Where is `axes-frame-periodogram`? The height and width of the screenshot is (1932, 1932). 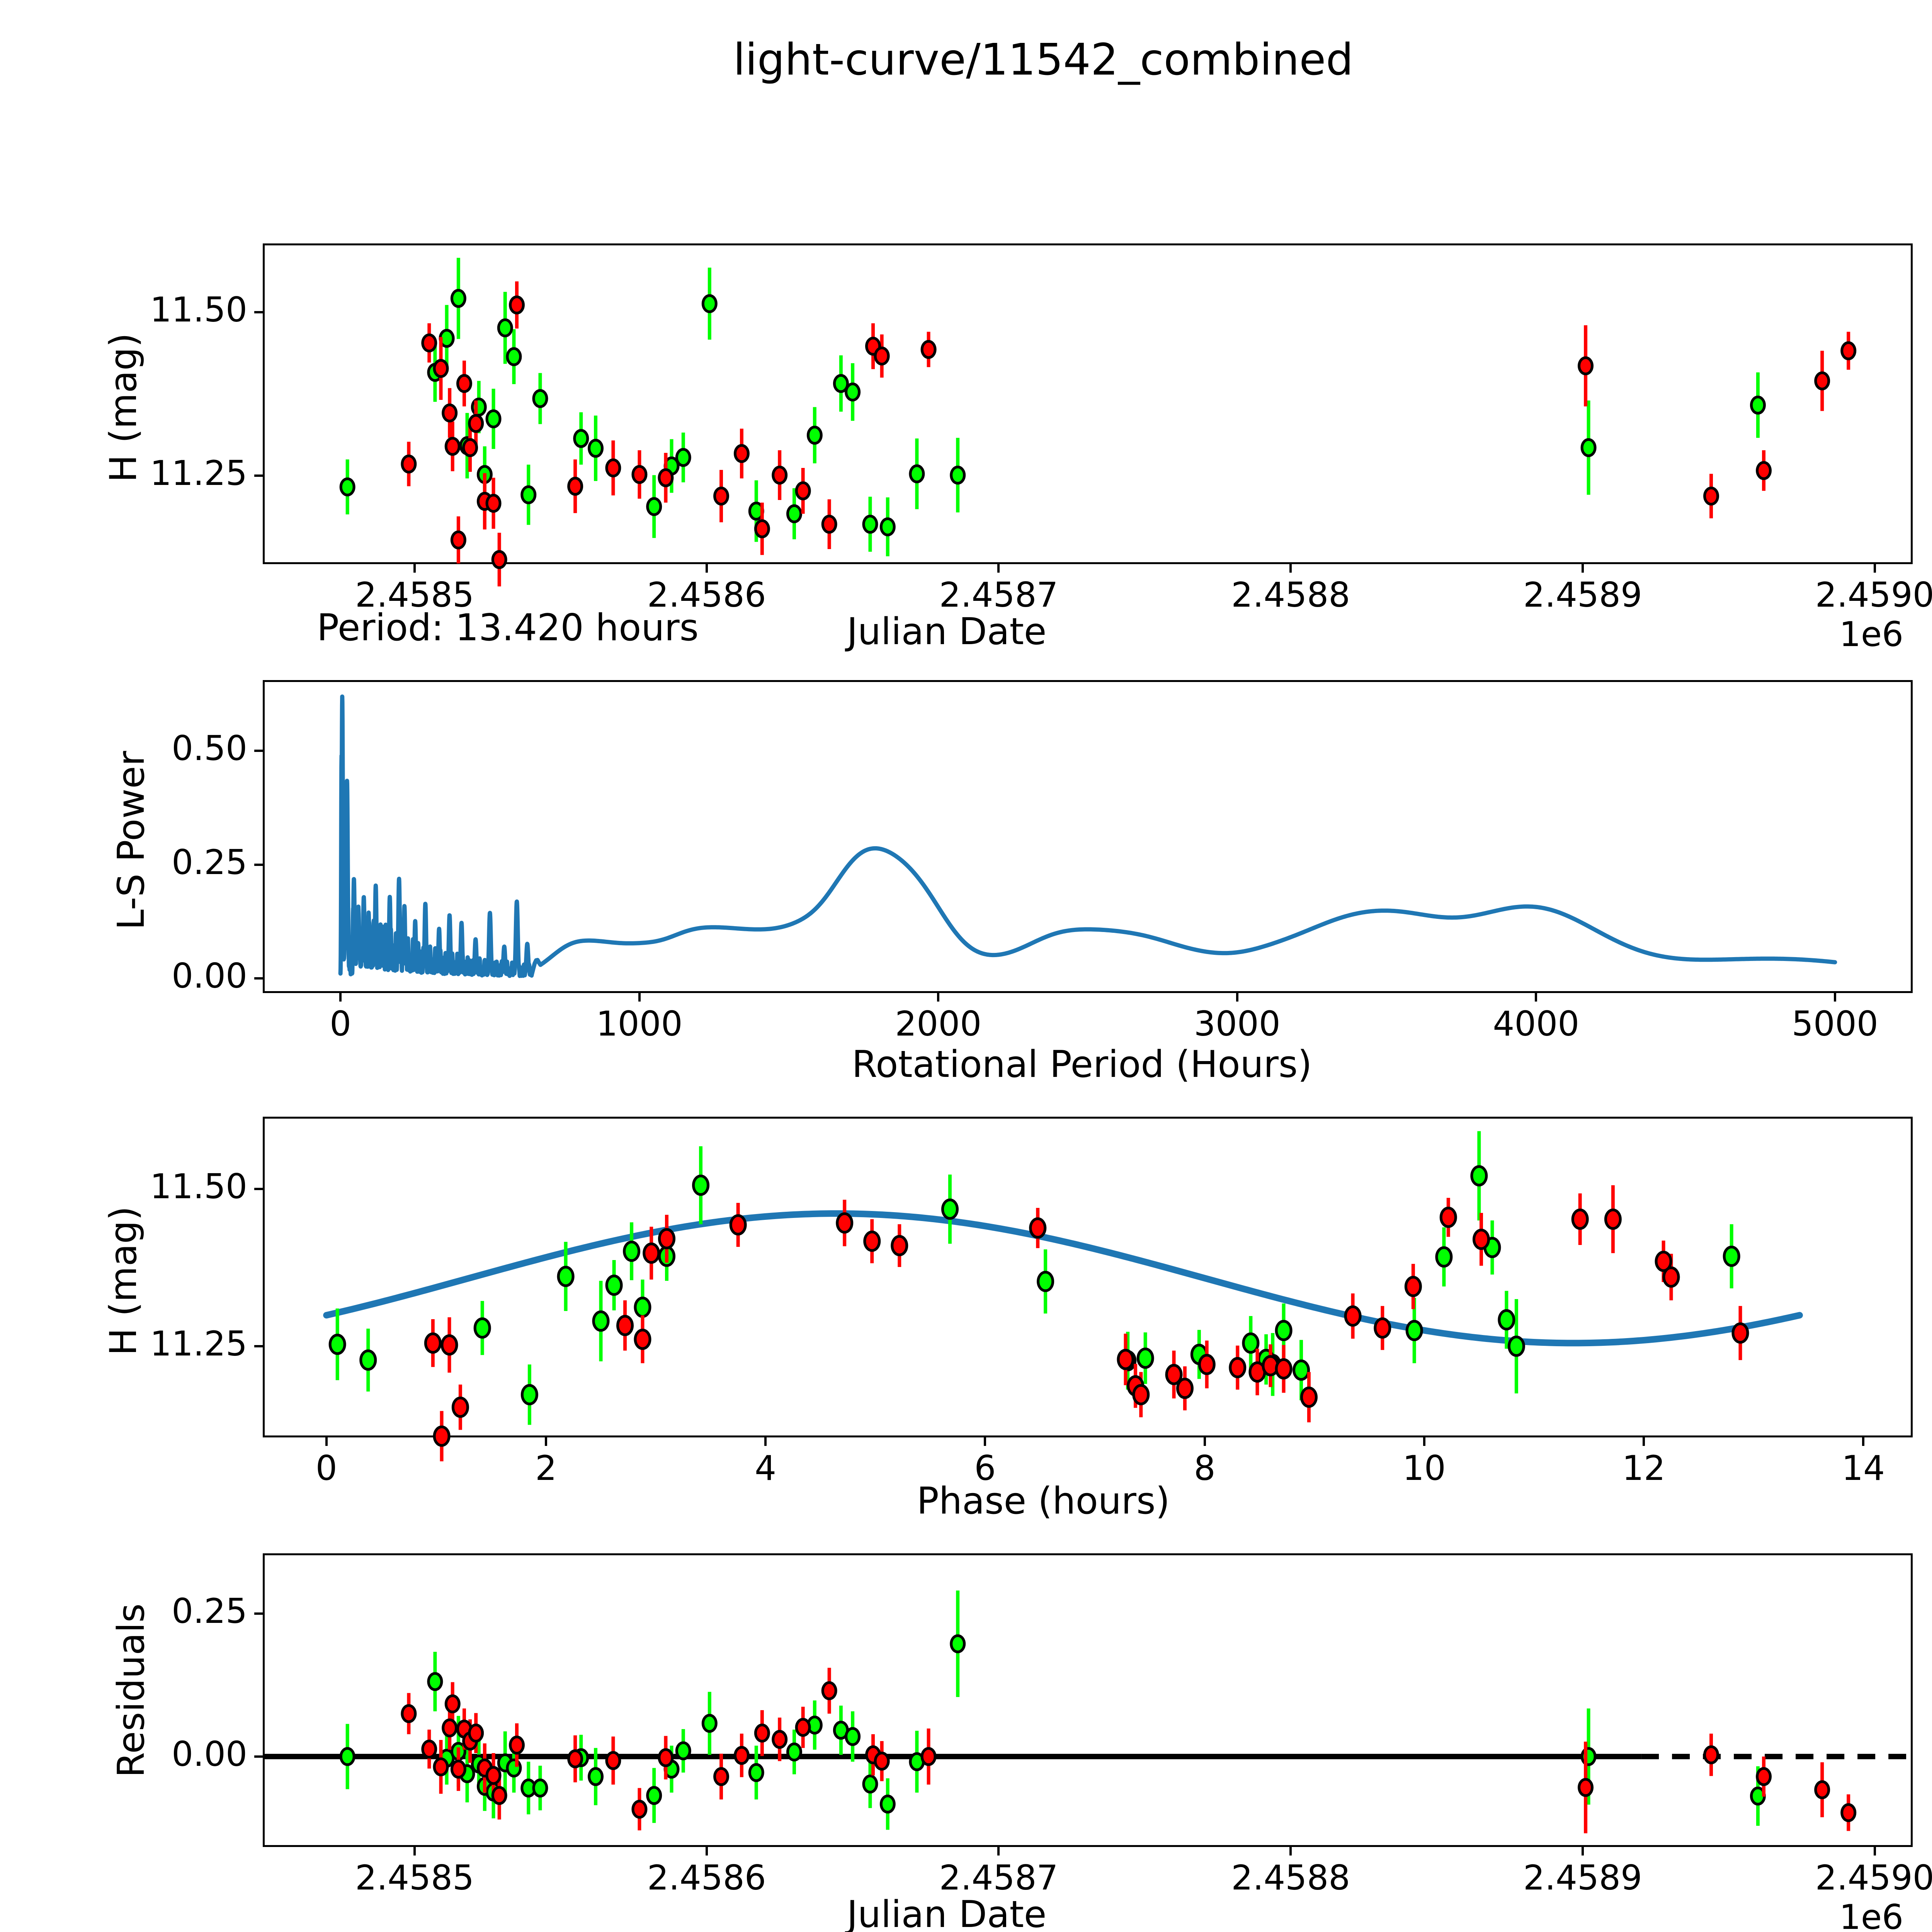
axes-frame-periodogram is located at coordinates (1088, 836).